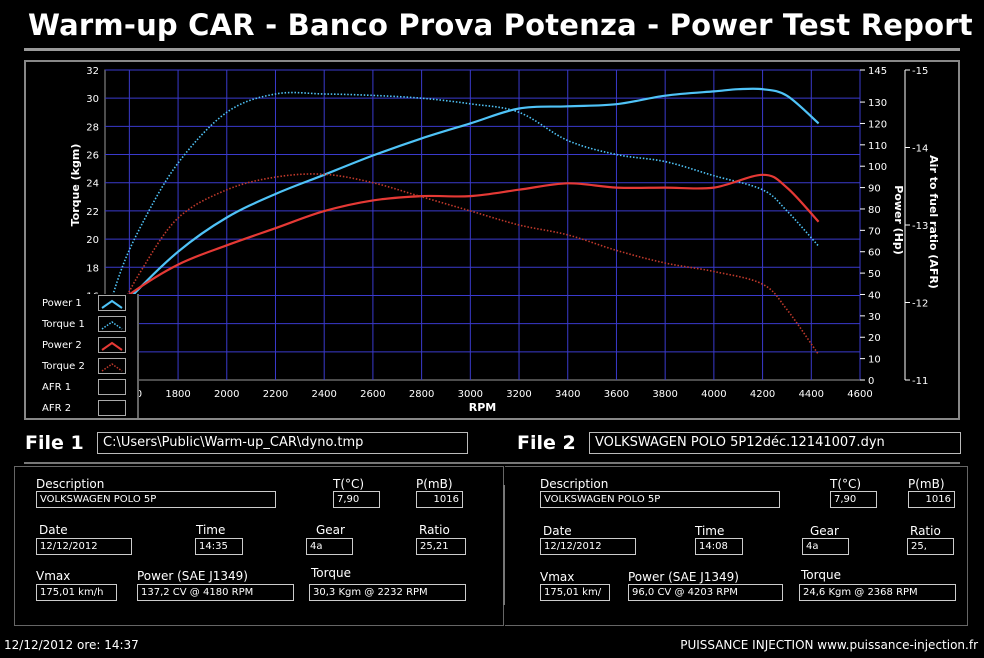 This screenshot has height=658, width=984. What do you see at coordinates (71, 645) in the screenshot?
I see `footer-datetime: 12/12/2012 ore: 14:37` at bounding box center [71, 645].